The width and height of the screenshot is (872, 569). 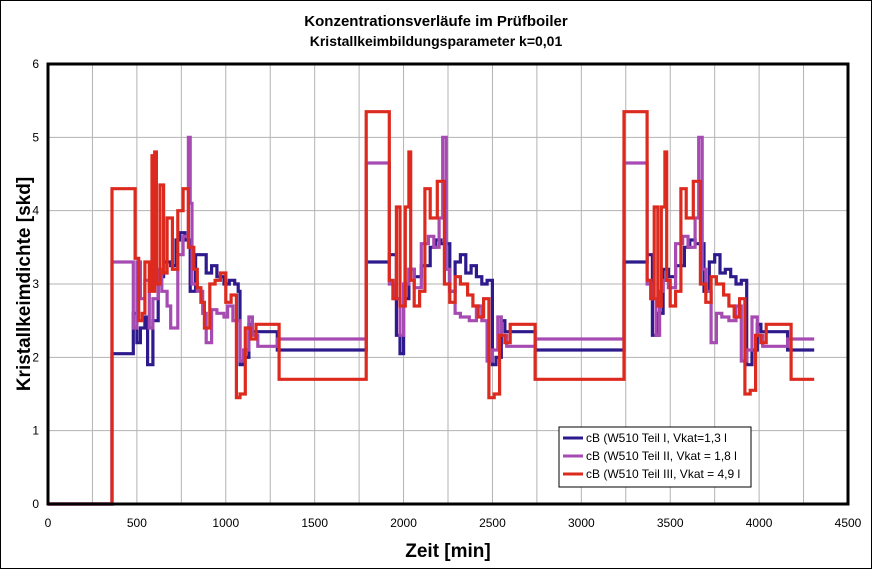 I want to click on x-tick-label: 500, so click(x=137, y=523).